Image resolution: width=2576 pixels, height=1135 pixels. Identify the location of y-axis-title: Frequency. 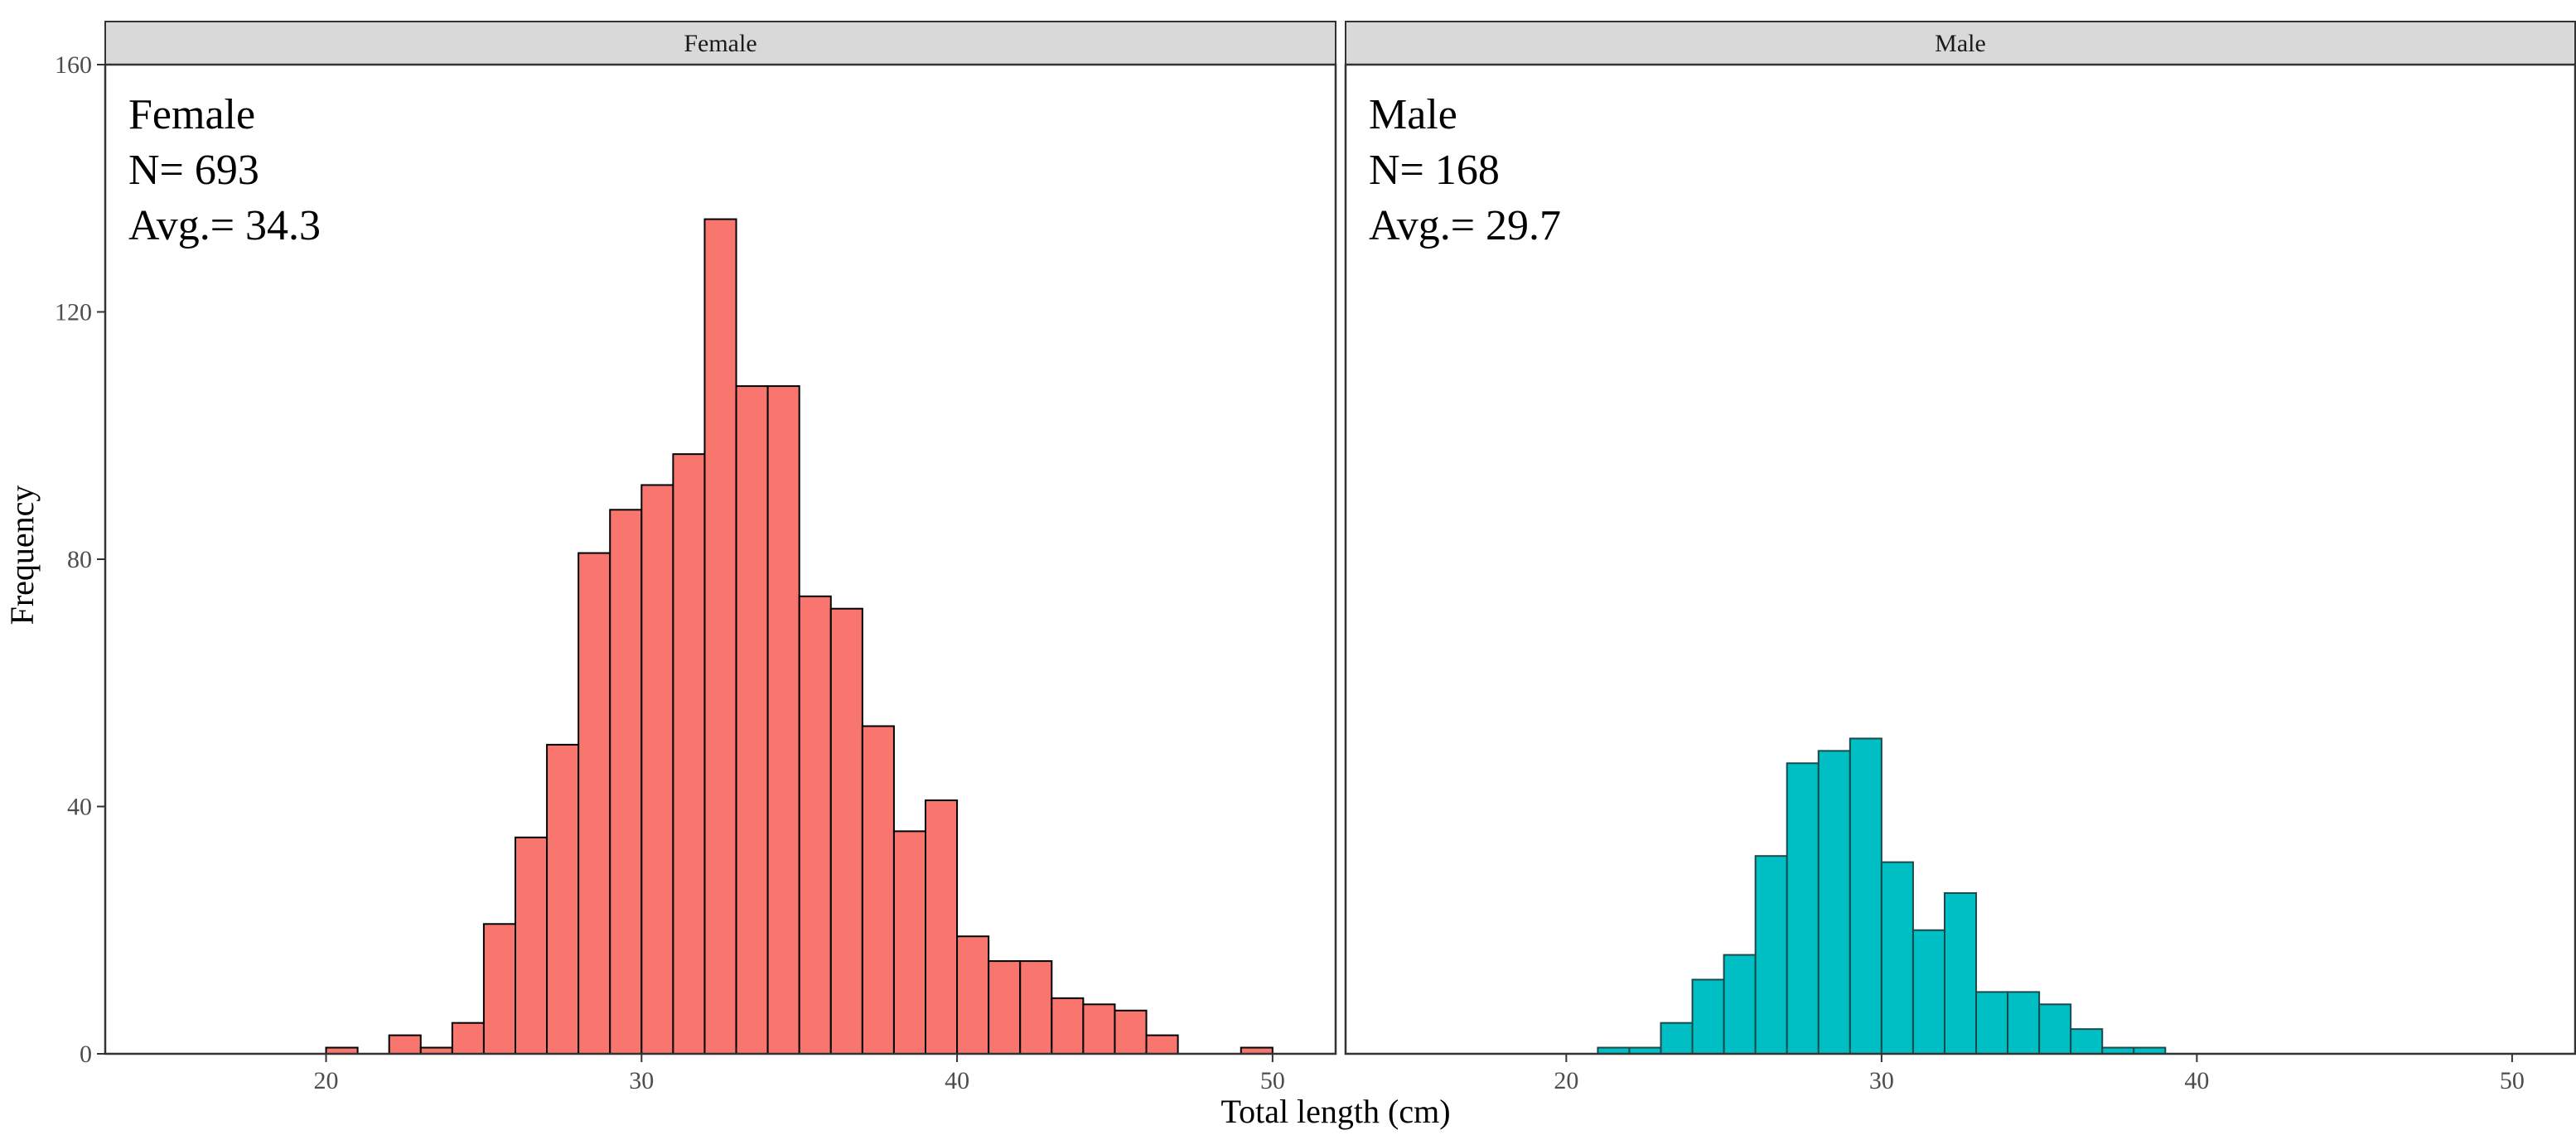
(22, 555).